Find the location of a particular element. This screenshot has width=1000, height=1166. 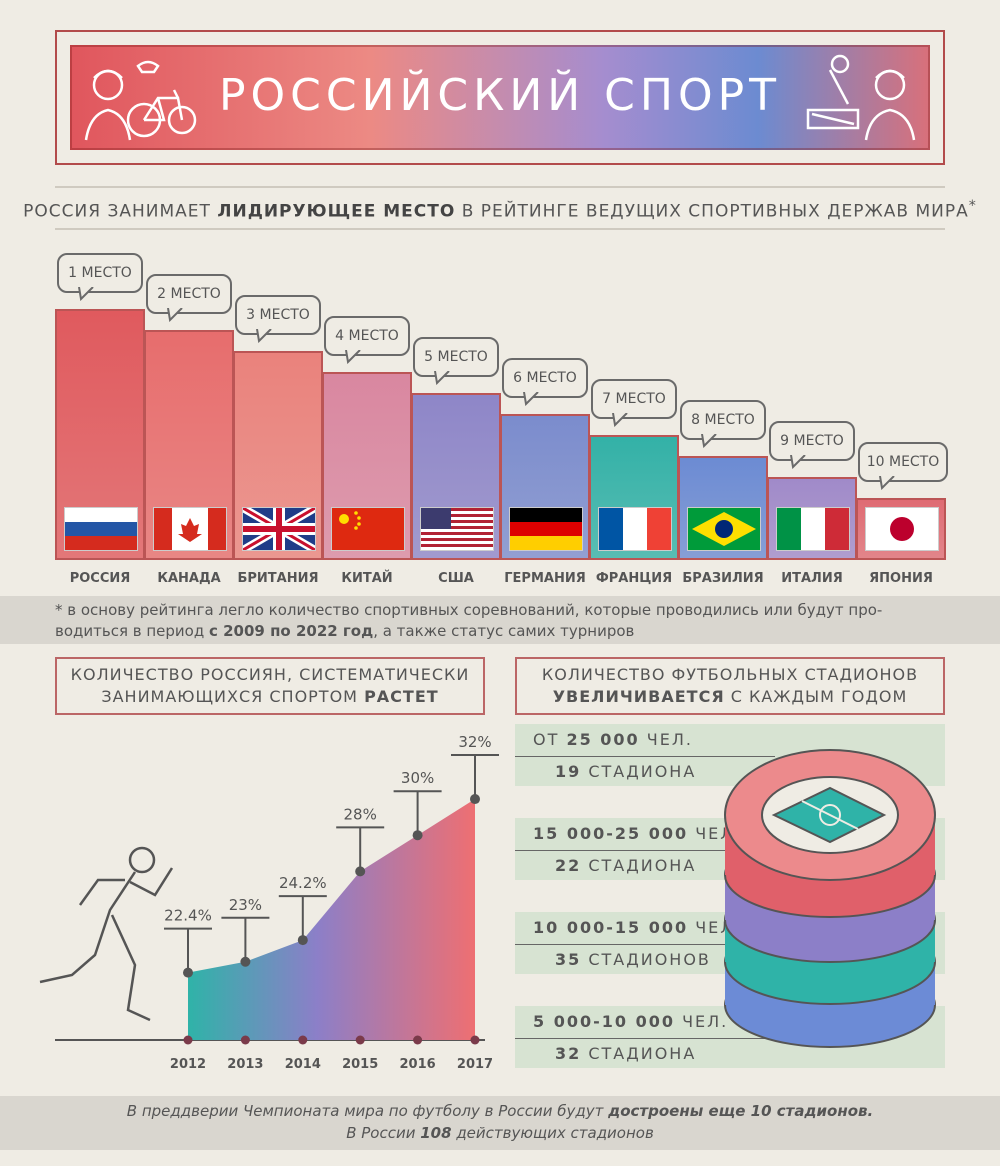

country-label: ФРАНЦИЯ is located at coordinates (634, 578).